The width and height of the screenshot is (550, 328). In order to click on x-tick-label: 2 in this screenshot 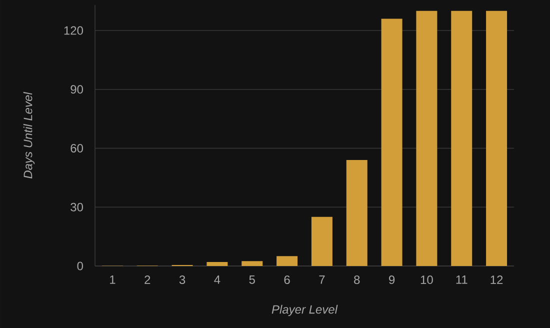, I will do `click(147, 280)`.